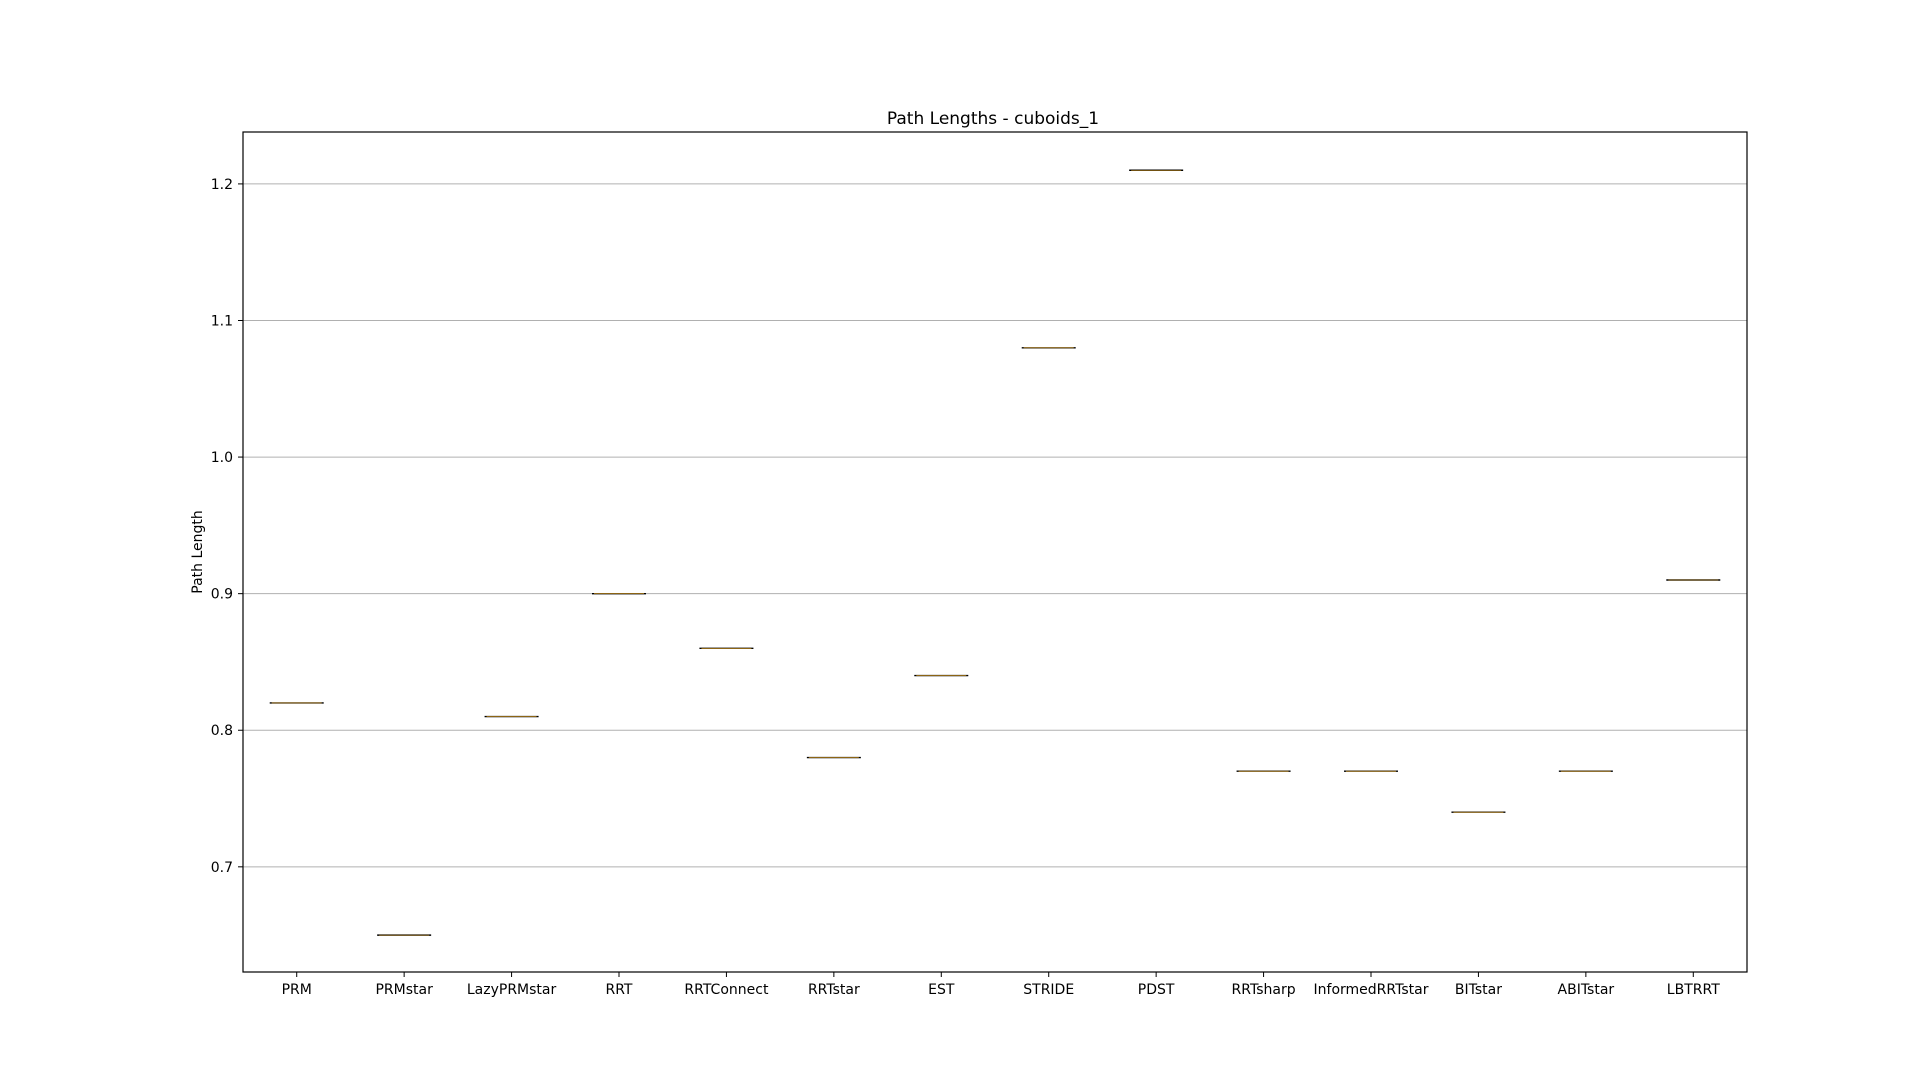 The height and width of the screenshot is (1080, 1920). Describe the element at coordinates (297, 990) in the screenshot. I see `x-tick-label: PRM` at that location.